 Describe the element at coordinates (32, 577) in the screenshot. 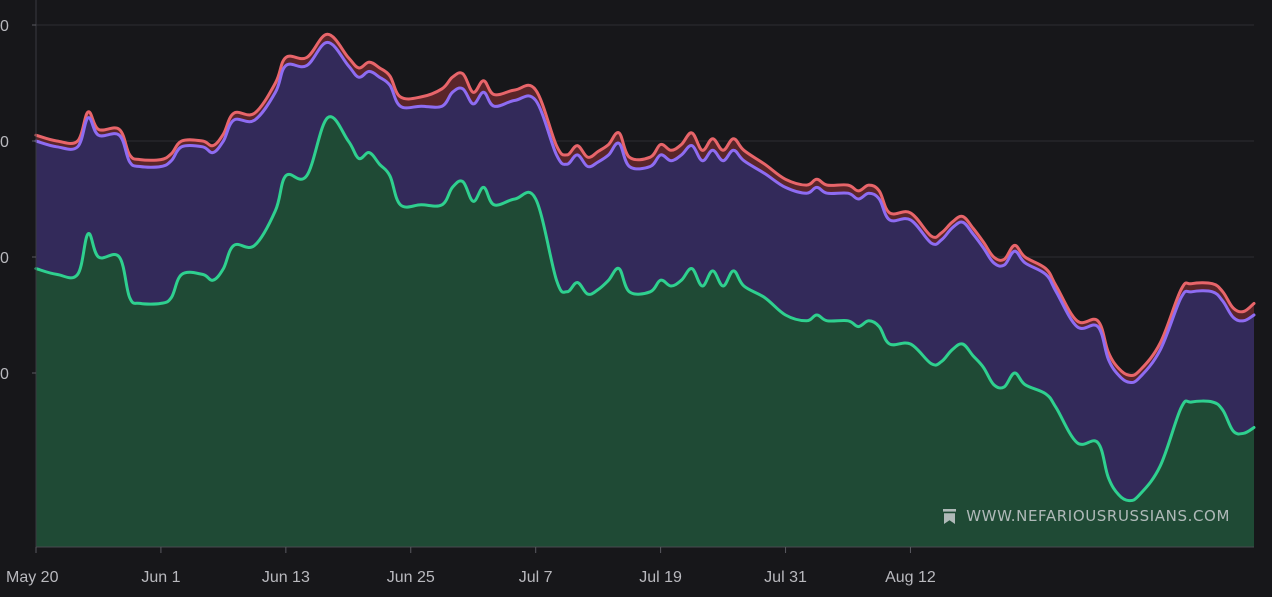

I see `x-tick-label-0: May 20` at that location.